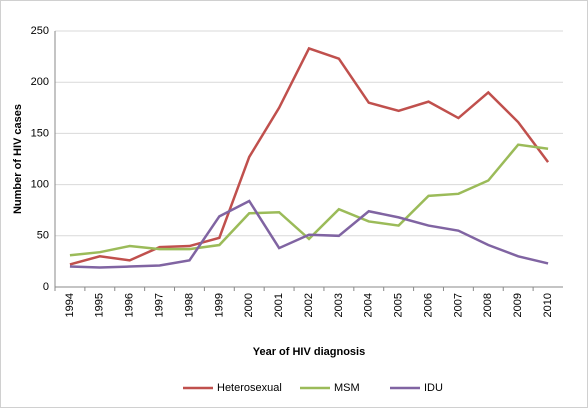 The width and height of the screenshot is (588, 408). Describe the element at coordinates (40, 31) in the screenshot. I see `y-tick-label: 250` at that location.